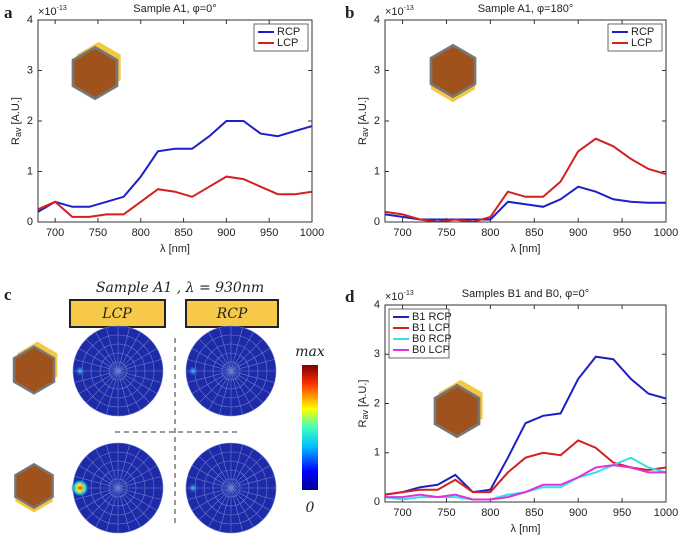 Image resolution: width=685 pixels, height=547 pixels. I want to click on column-box, so click(232, 313).